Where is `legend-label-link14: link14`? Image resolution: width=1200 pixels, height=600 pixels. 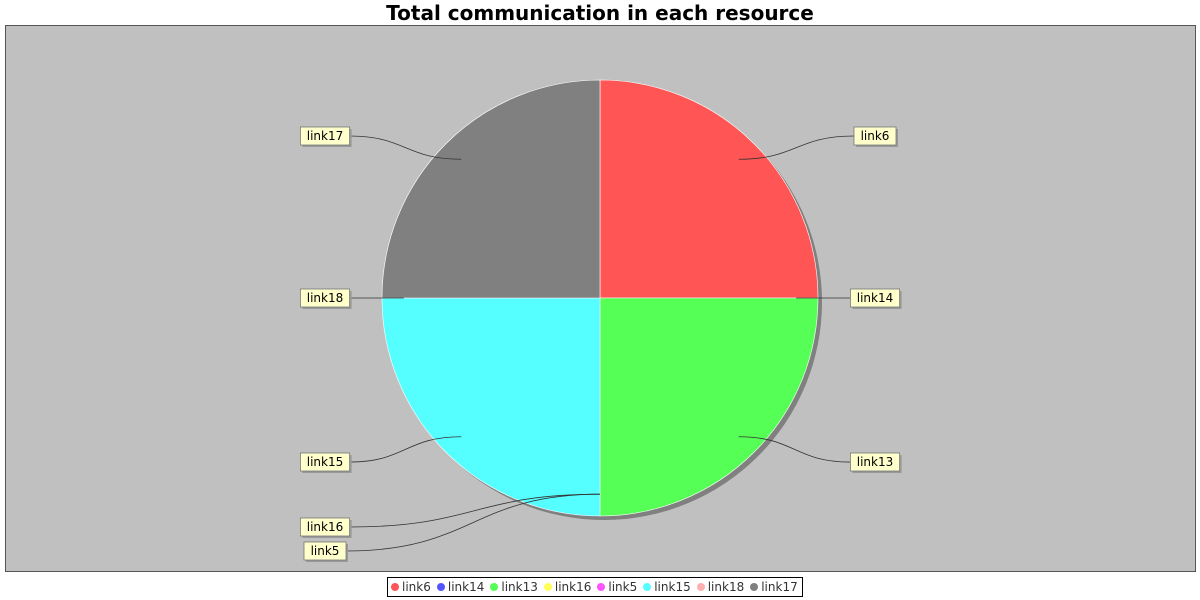 legend-label-link14: link14 is located at coordinates (466, 587).